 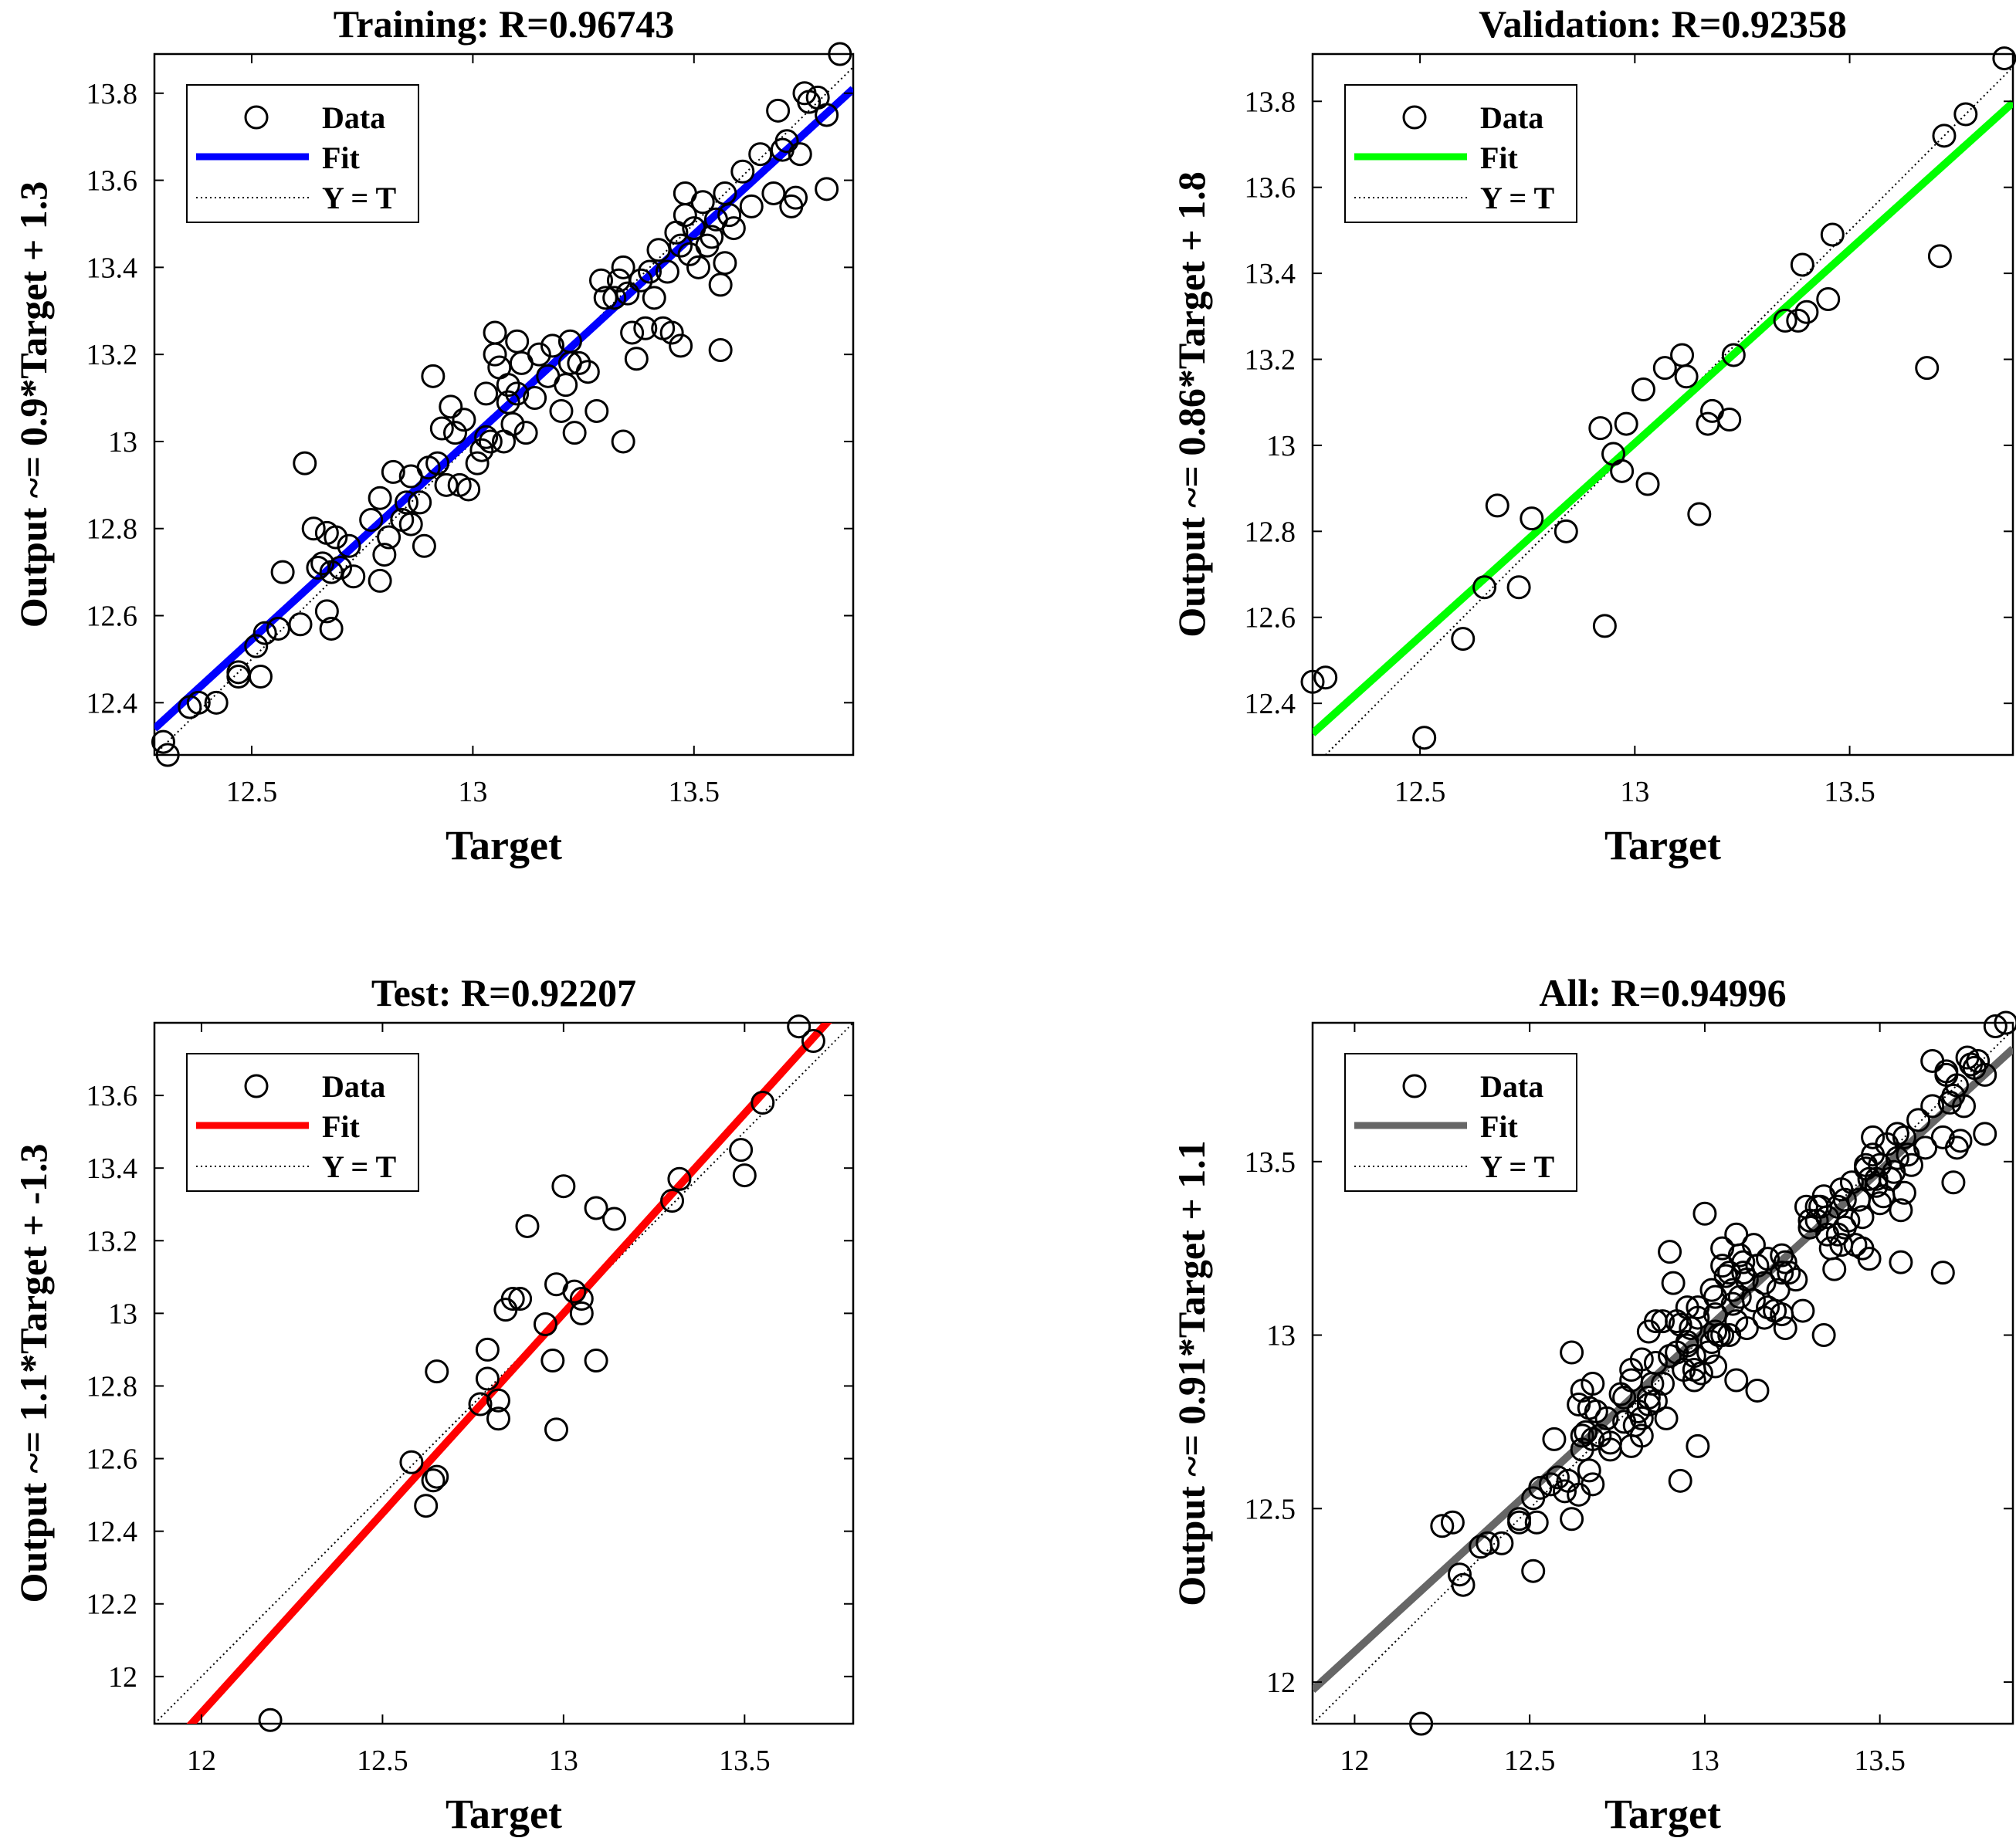 What do you see at coordinates (1191, 1373) in the screenshot?
I see `y-axis-label: Output ~= 0.91*Target + 1.1` at bounding box center [1191, 1373].